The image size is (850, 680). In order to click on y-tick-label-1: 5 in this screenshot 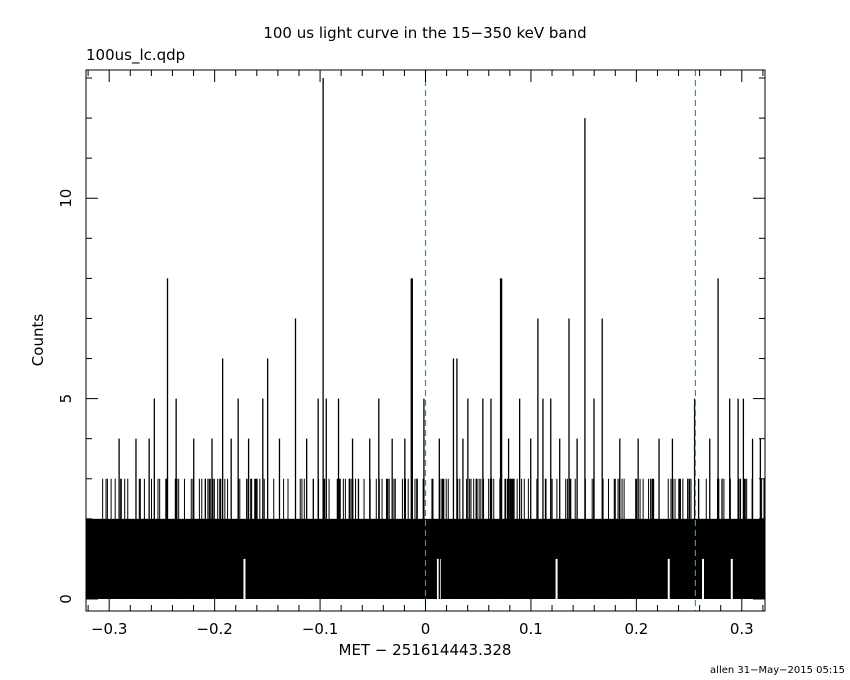, I will do `click(66, 399)`.